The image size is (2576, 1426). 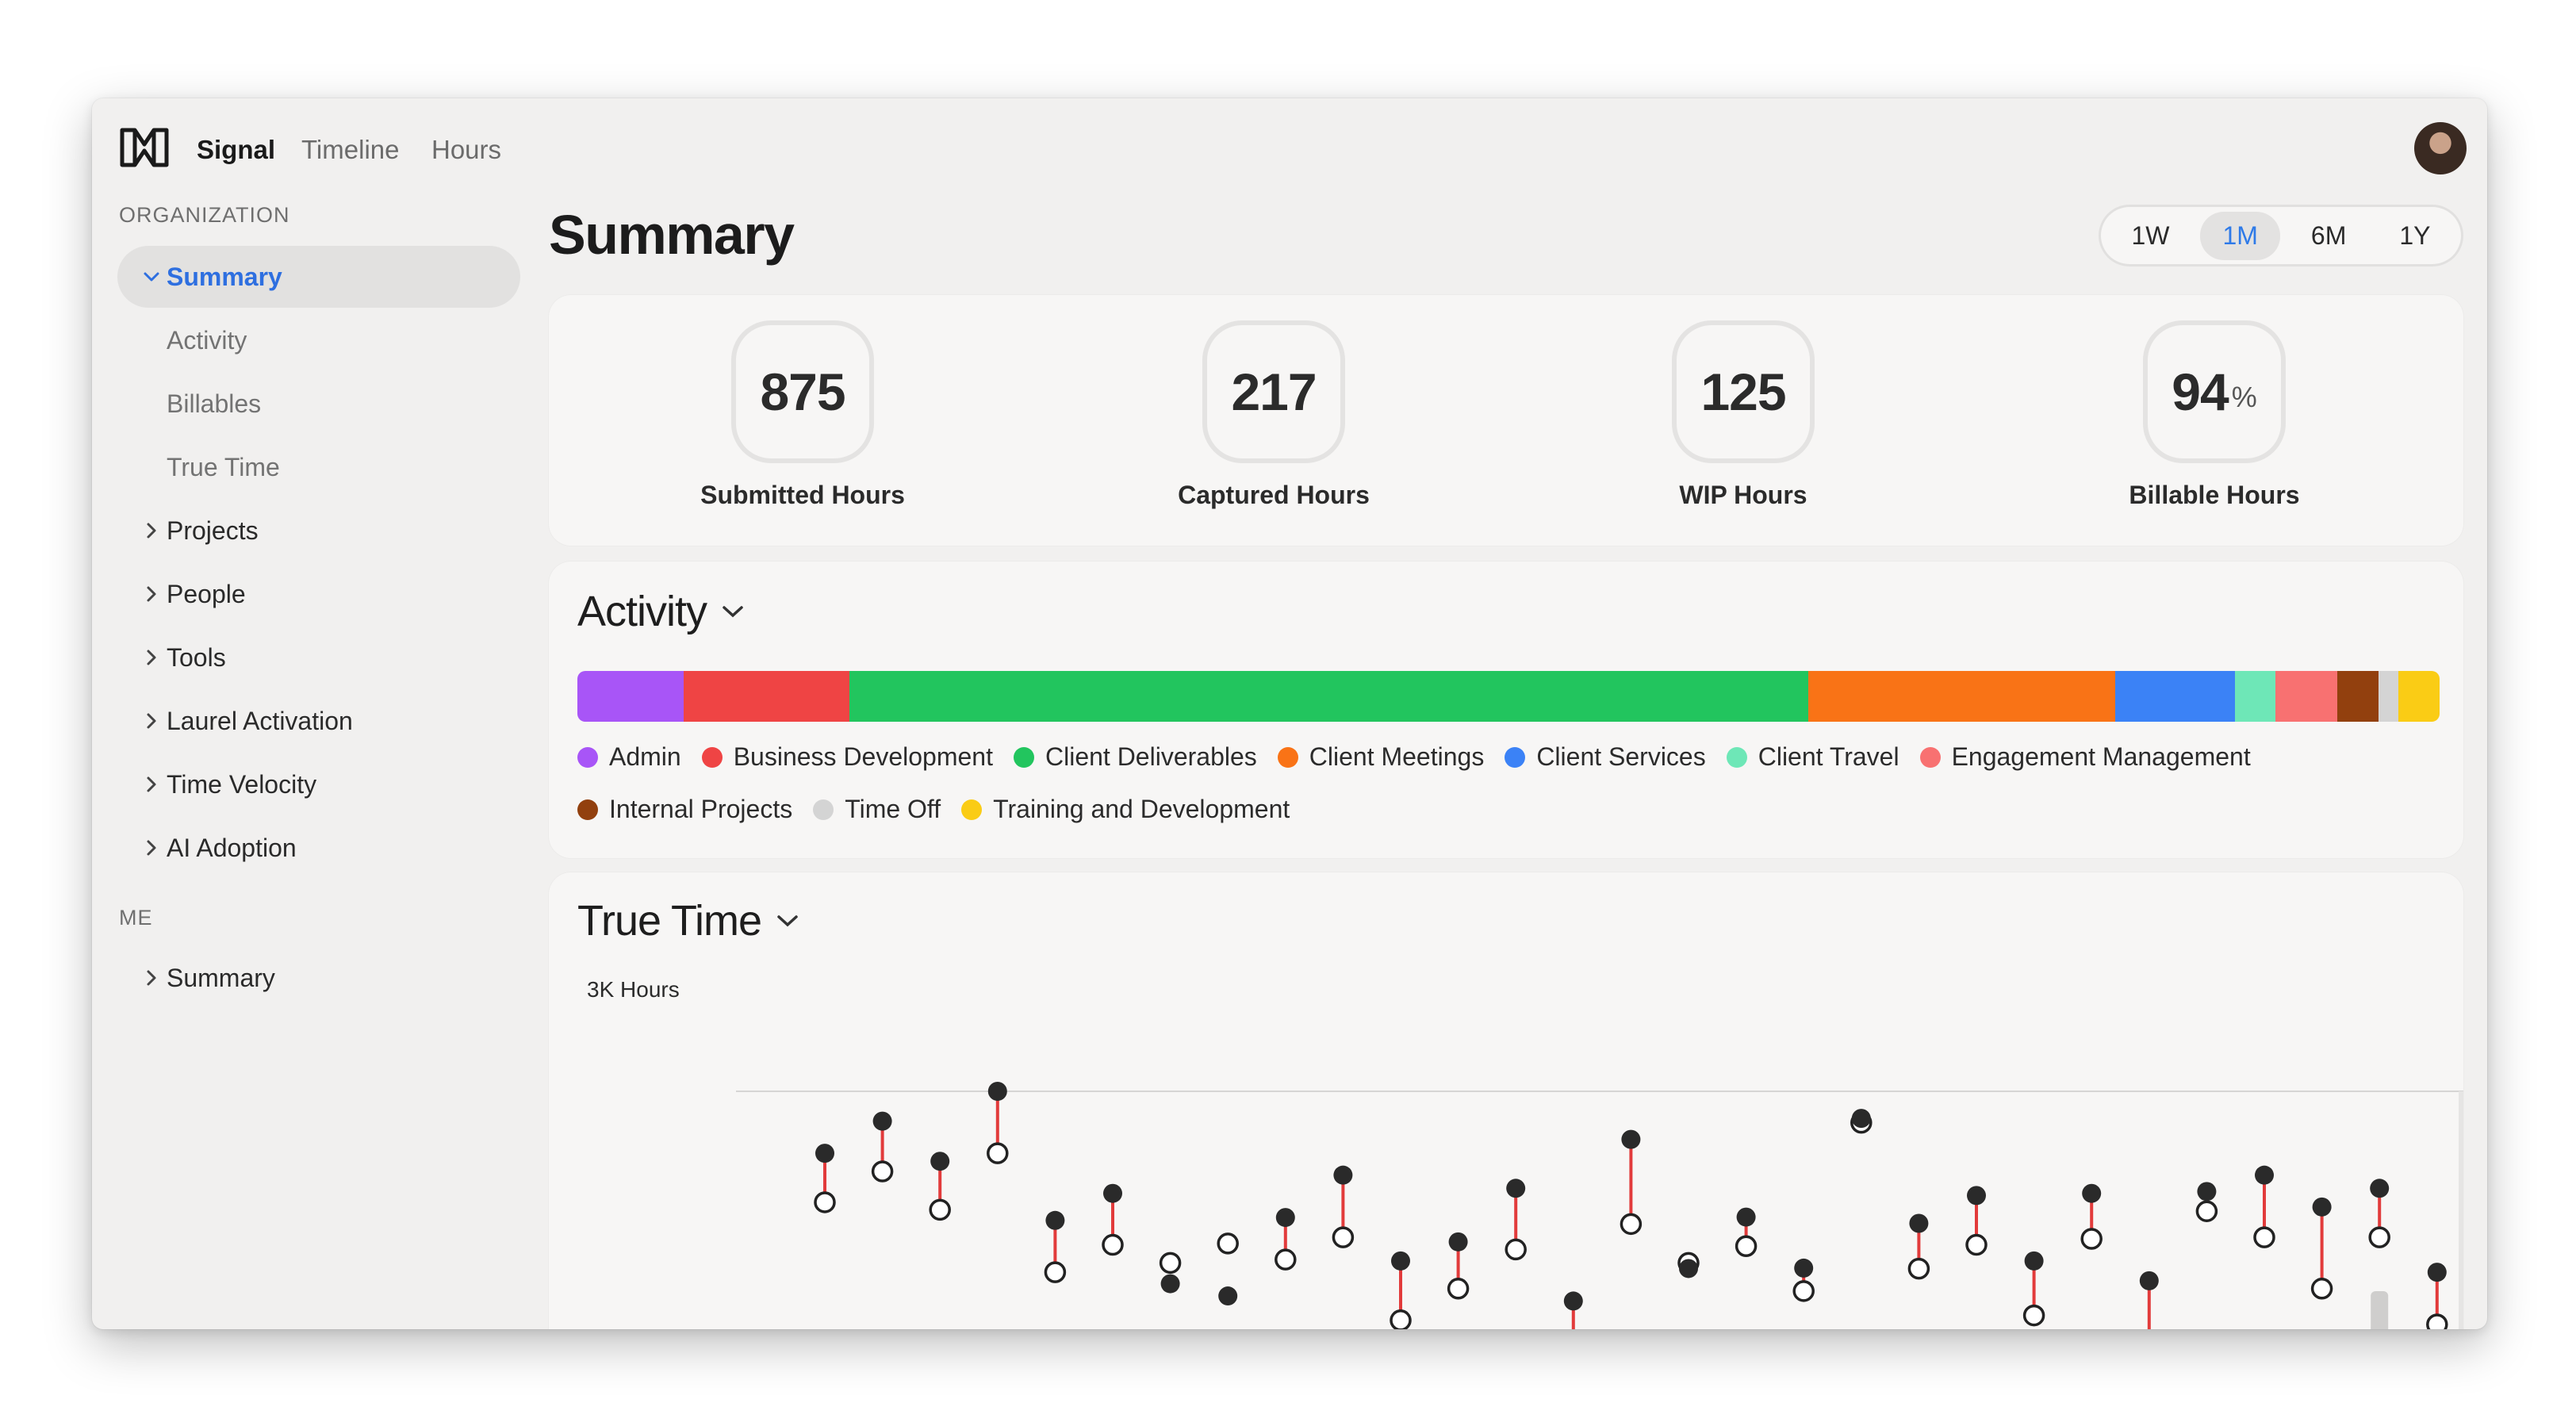 What do you see at coordinates (318, 978) in the screenshot?
I see `sidebar-item-me-summary: Summary` at bounding box center [318, 978].